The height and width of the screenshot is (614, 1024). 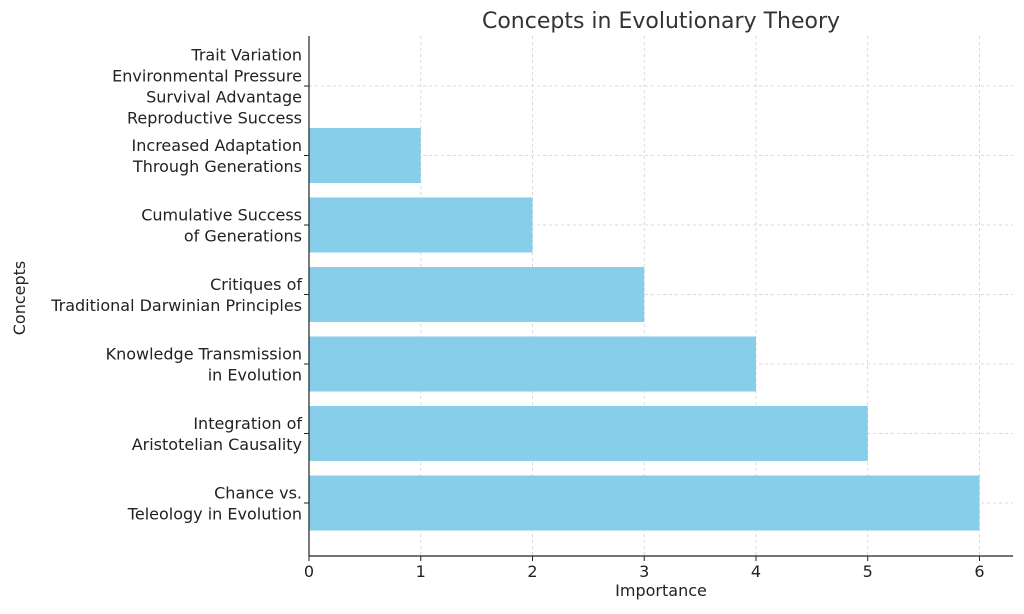 I want to click on y-axis-label: Concepts, so click(x=19, y=298).